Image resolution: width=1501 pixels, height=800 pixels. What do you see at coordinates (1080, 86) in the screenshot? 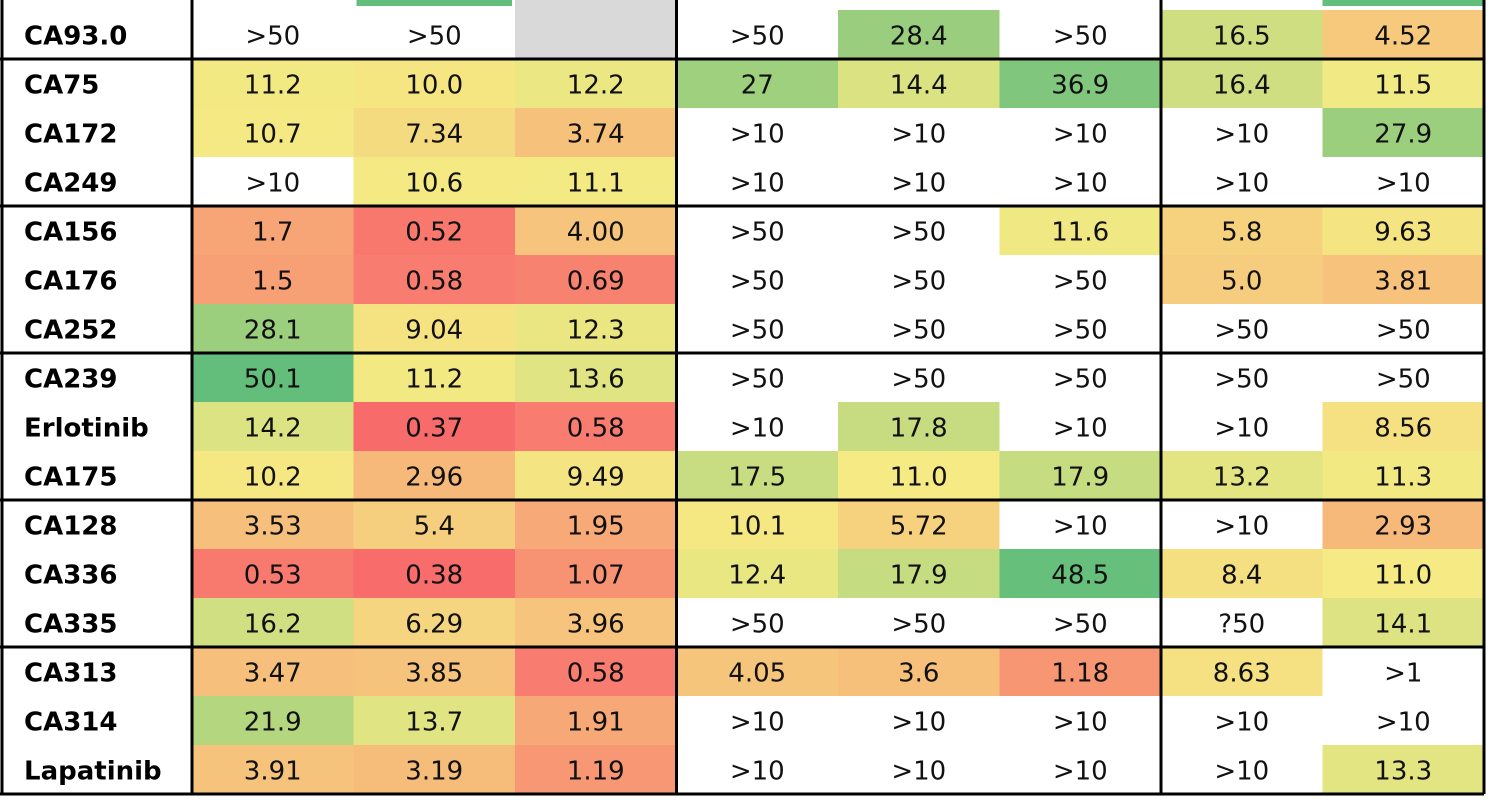
I see `cell-value: 36.9` at bounding box center [1080, 86].